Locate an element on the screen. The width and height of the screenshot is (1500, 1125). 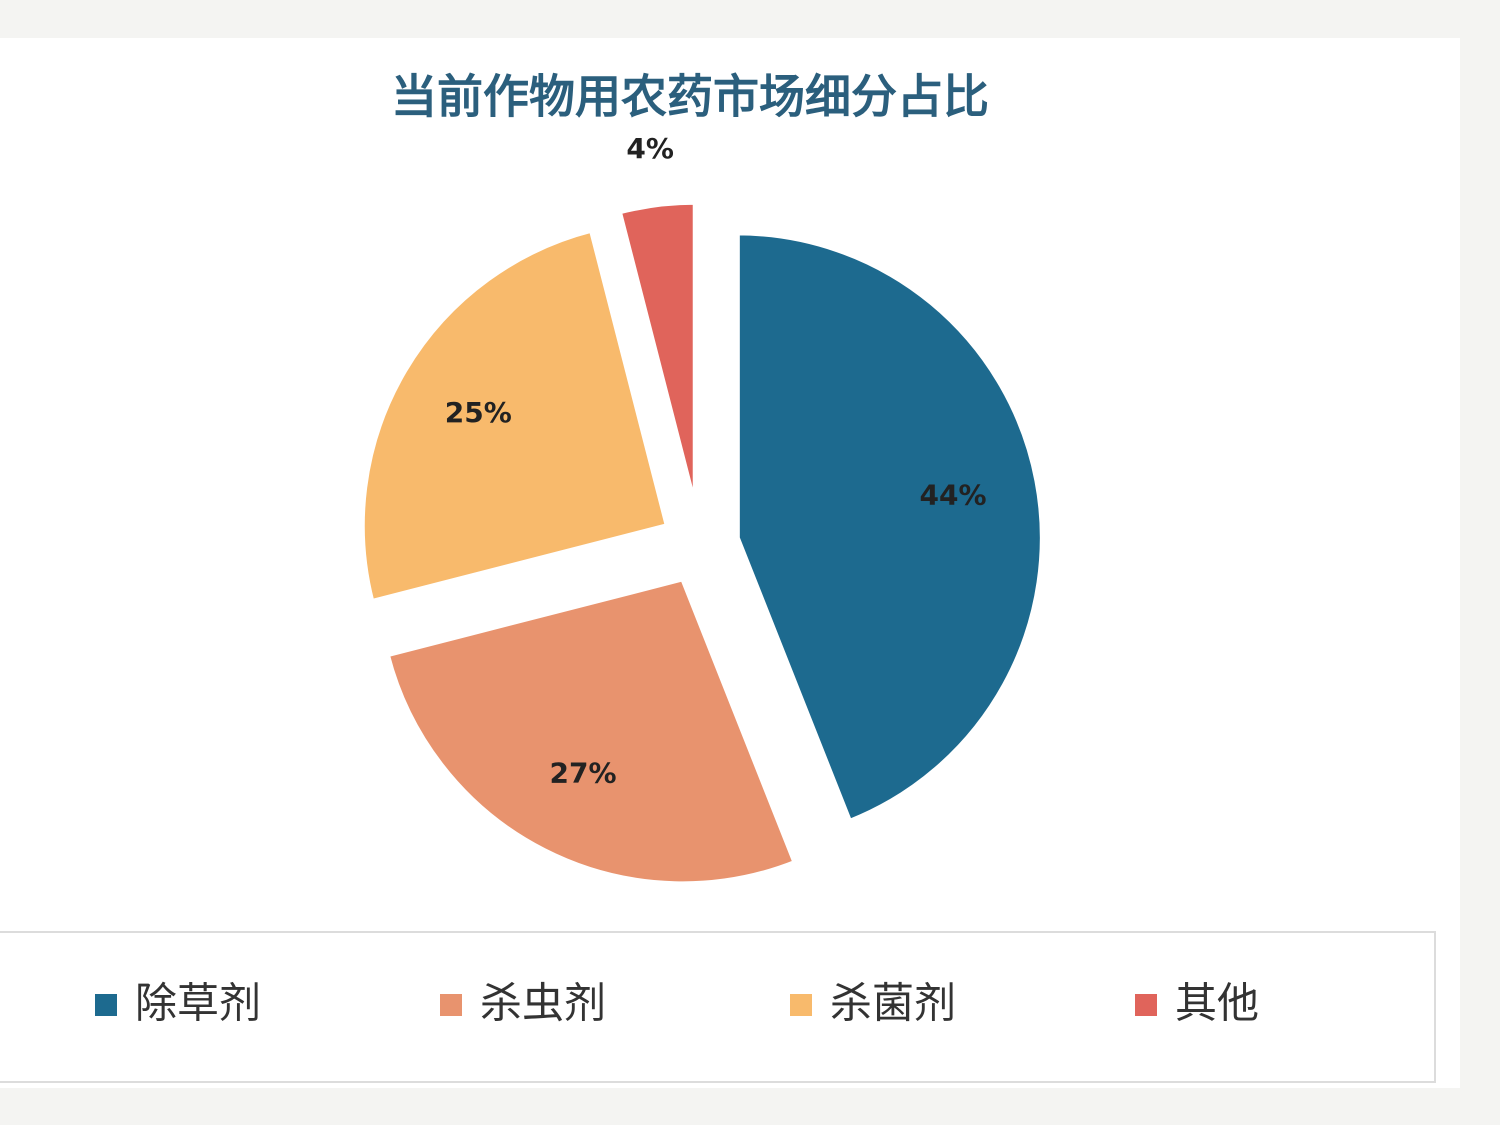
legend-label: 杀虫剂 is located at coordinates (543, 1003).